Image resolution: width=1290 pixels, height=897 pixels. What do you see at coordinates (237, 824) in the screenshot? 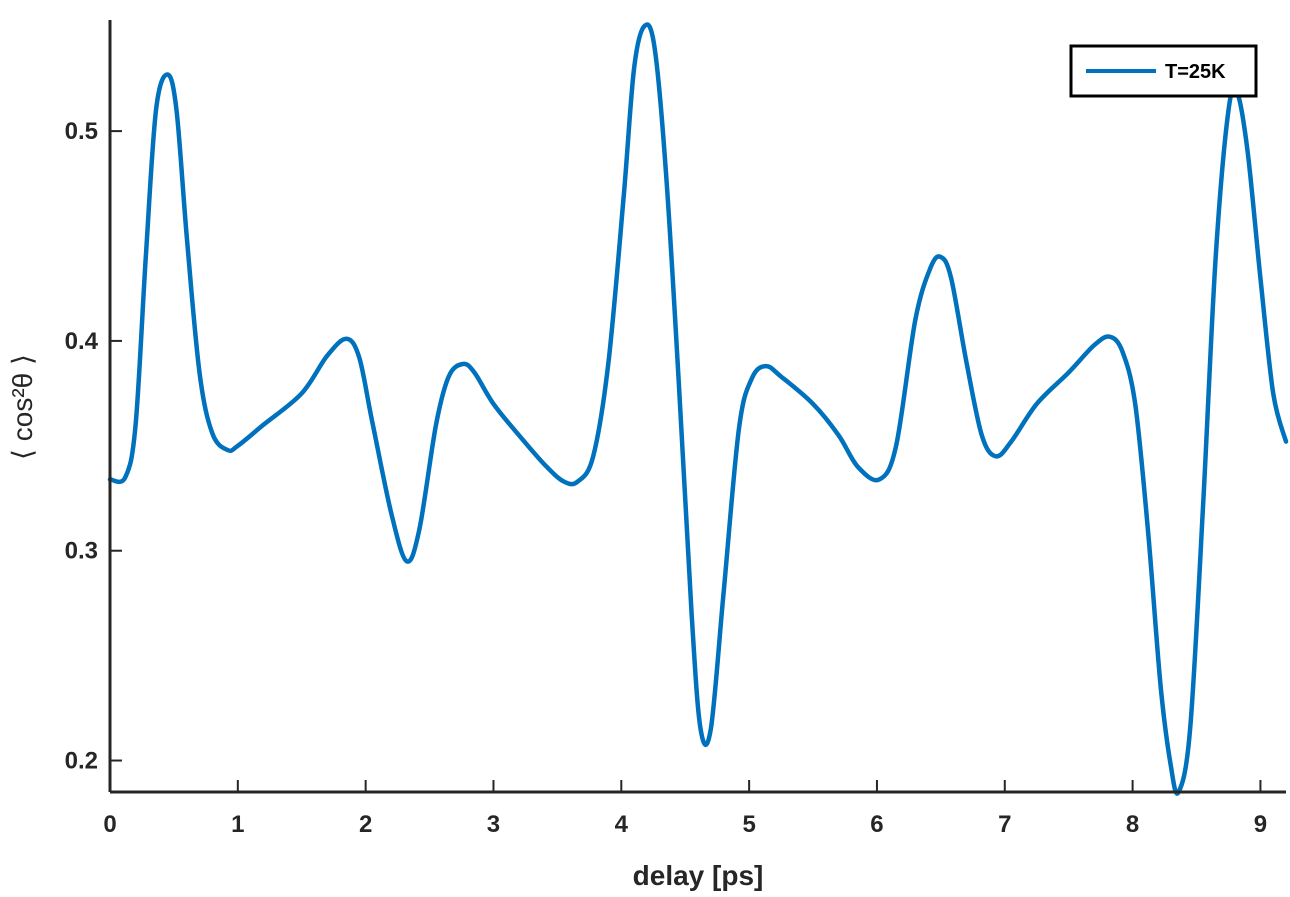
I see `x-tick-label: 1` at bounding box center [237, 824].